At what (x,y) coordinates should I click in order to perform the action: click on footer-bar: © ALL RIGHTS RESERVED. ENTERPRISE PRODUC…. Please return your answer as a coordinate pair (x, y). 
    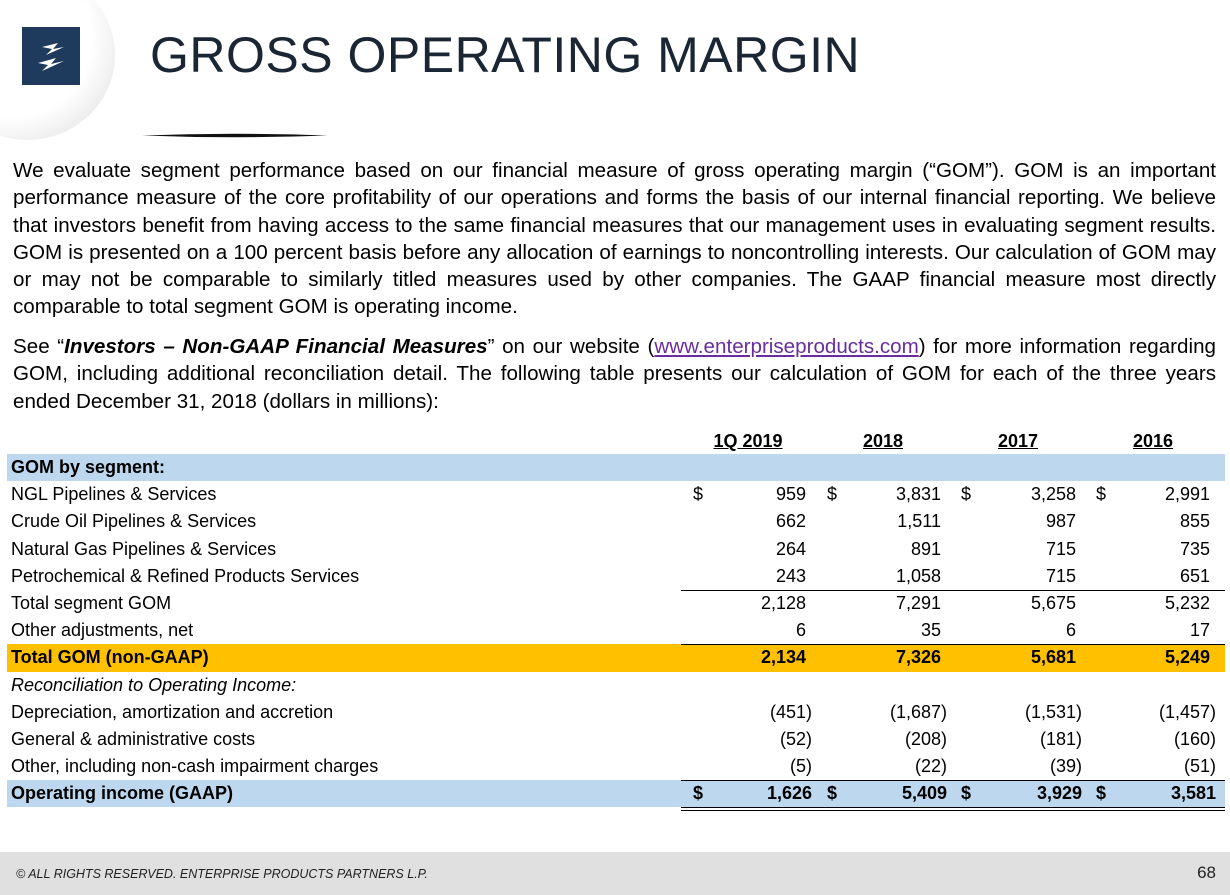
    Looking at the image, I should click on (615, 873).